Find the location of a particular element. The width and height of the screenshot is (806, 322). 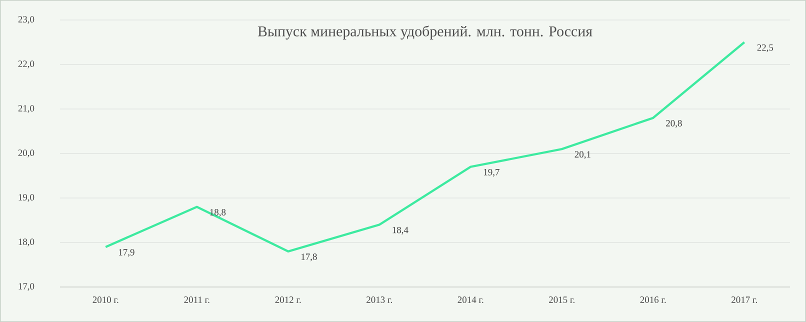

x-tick-label: 2016 г. is located at coordinates (653, 299).